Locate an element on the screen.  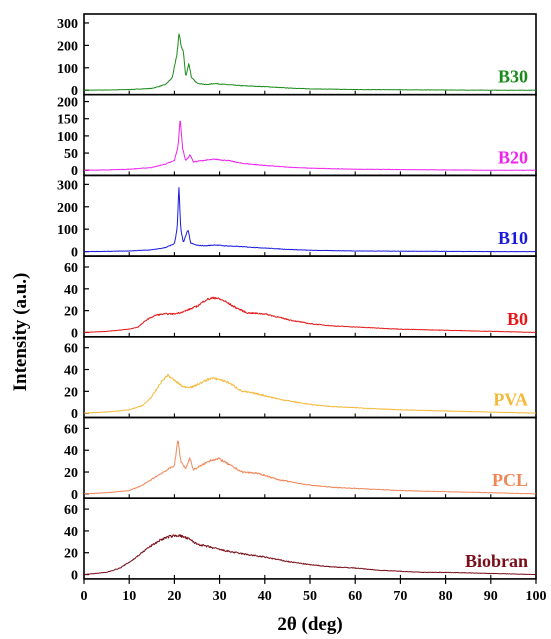
panel-pcl: 0 20 40 60 PCL is located at coordinates (300, 459).